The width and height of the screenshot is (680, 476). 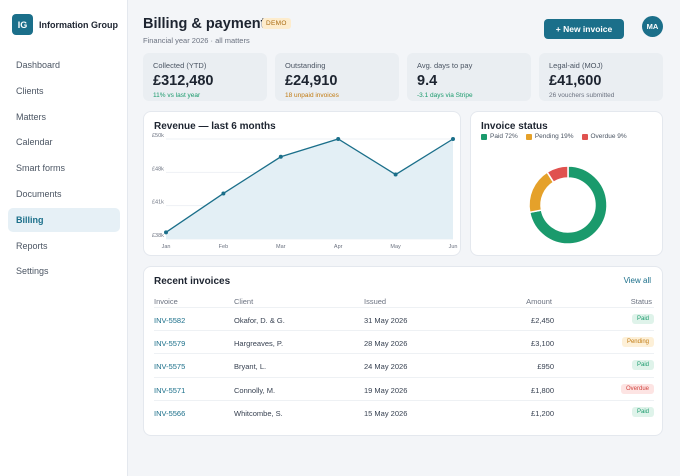 What do you see at coordinates (305, 65) in the screenshot?
I see `kpi-label: Outstanding` at bounding box center [305, 65].